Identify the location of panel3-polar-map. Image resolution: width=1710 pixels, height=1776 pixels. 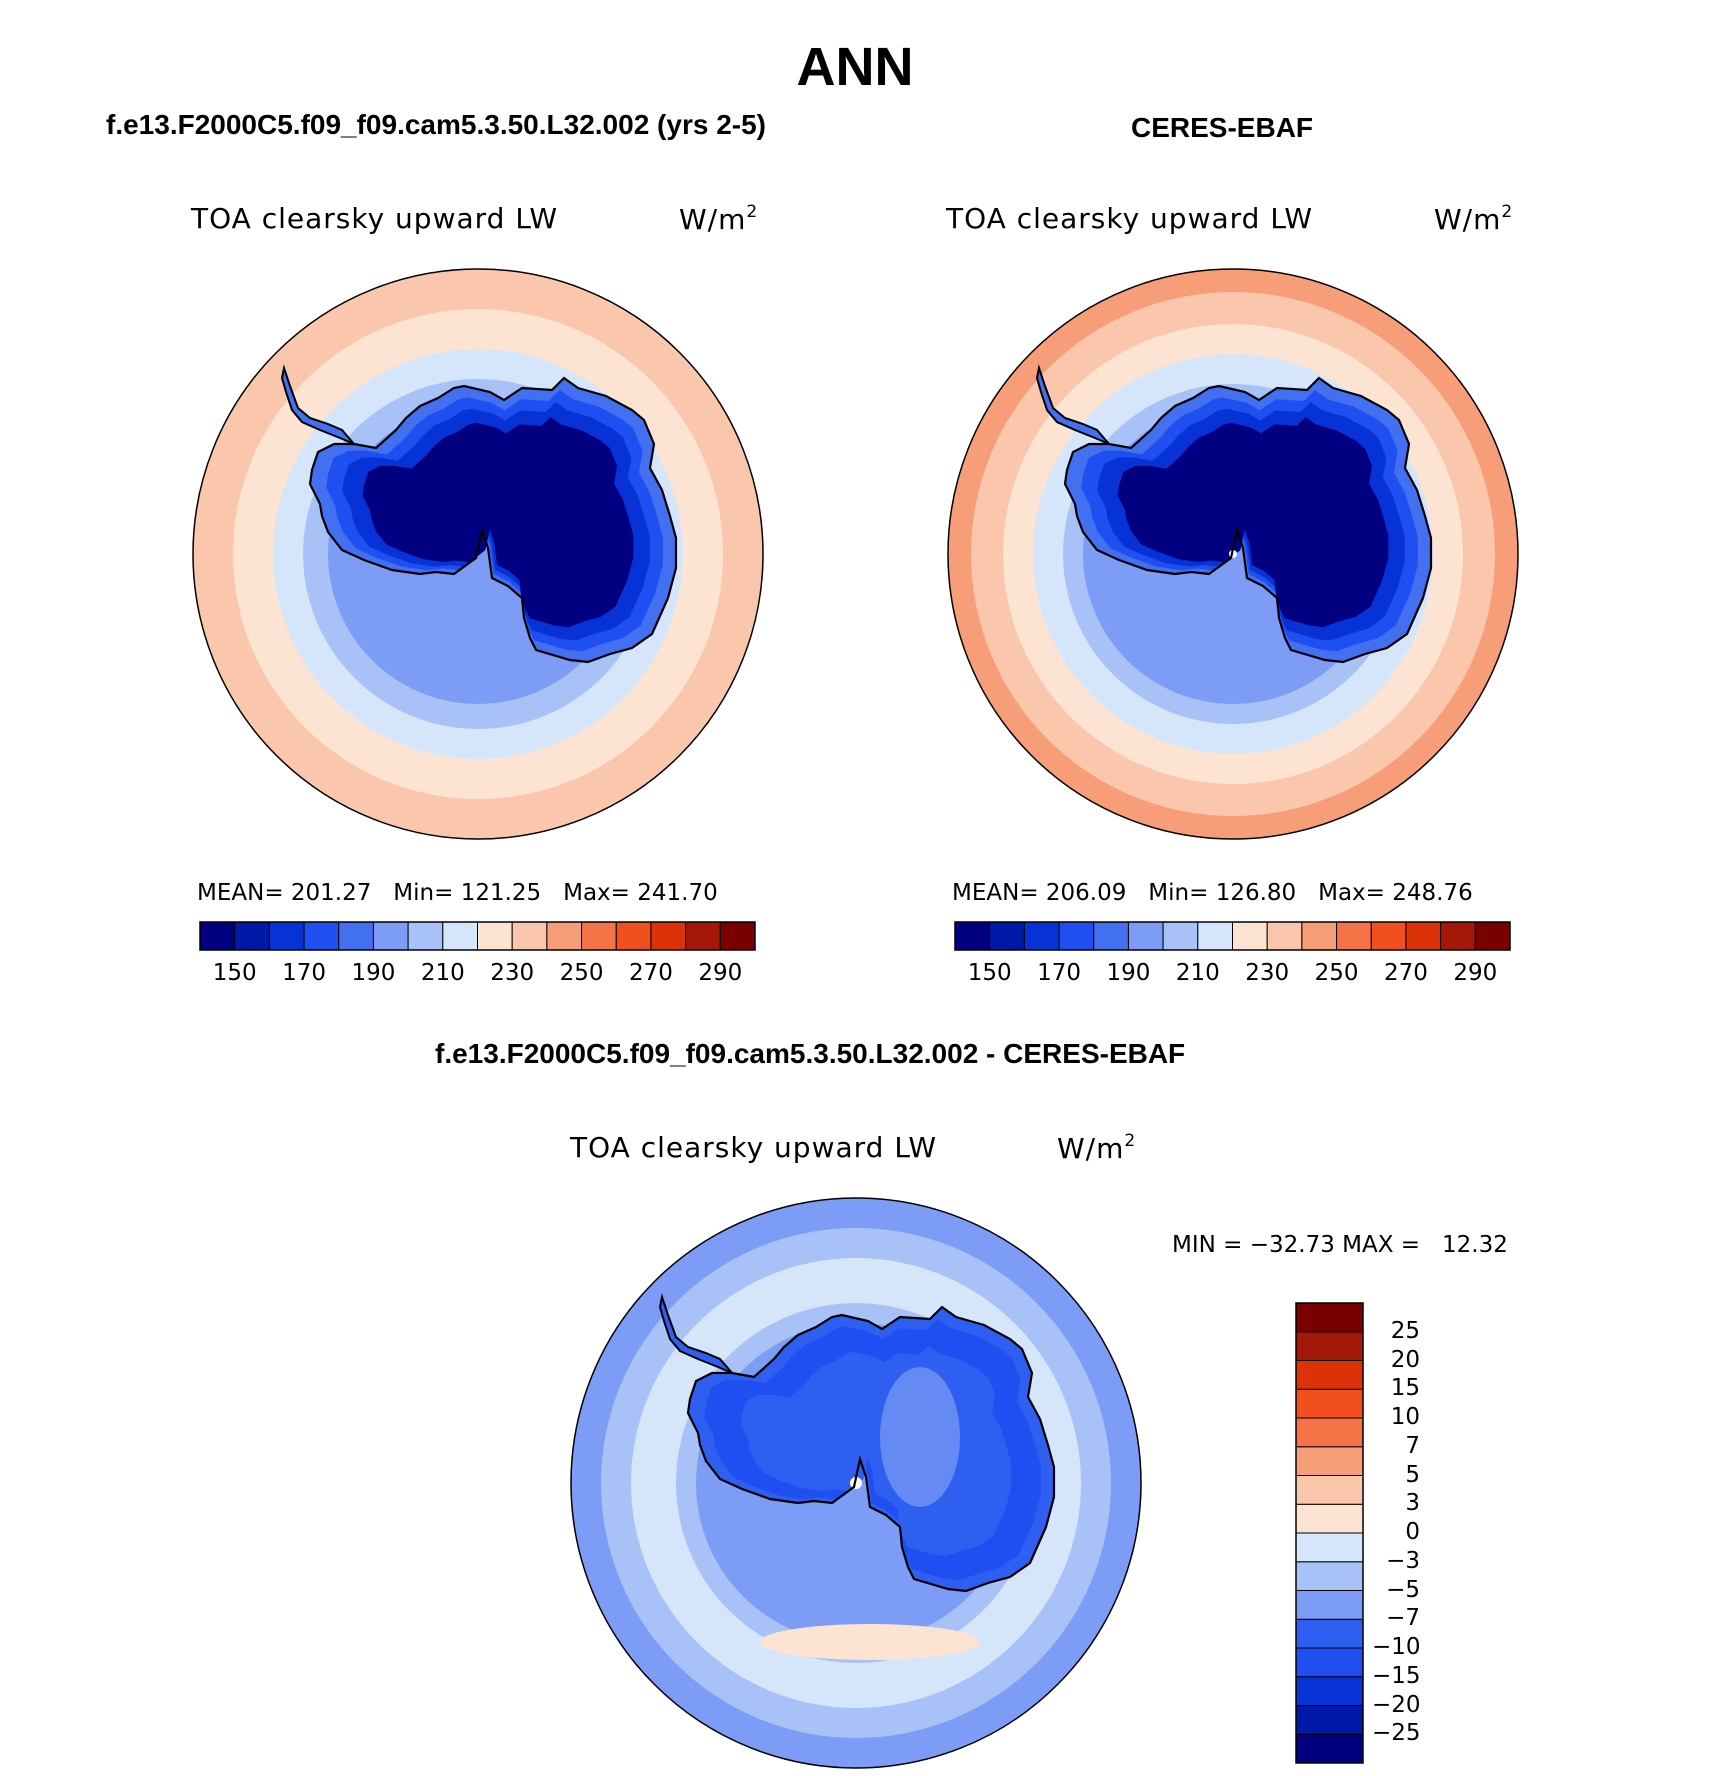
(856, 1483).